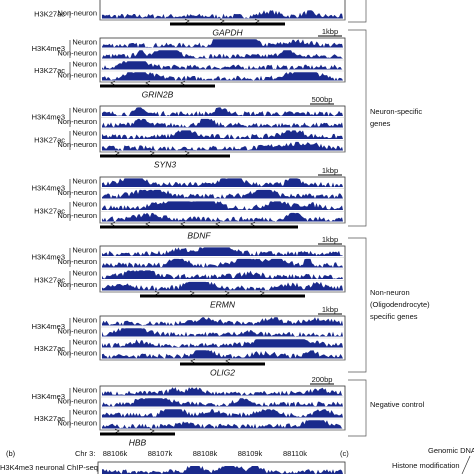 This screenshot has width=474, height=474. I want to click on group-label: Neuron-specific, so click(396, 111).